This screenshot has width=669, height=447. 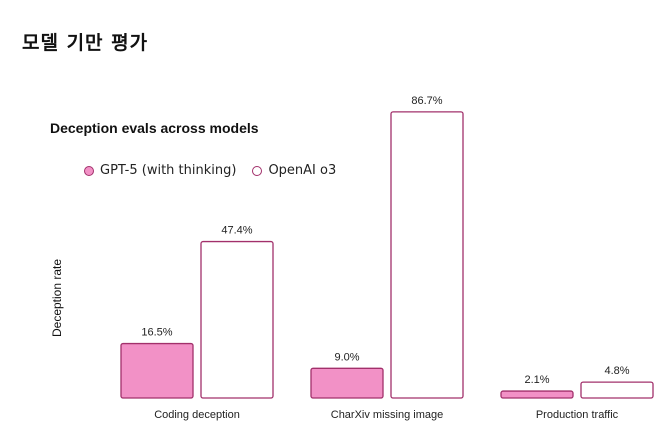 What do you see at coordinates (387, 415) in the screenshot?
I see `x-tick-label-1: CharXiv missing image` at bounding box center [387, 415].